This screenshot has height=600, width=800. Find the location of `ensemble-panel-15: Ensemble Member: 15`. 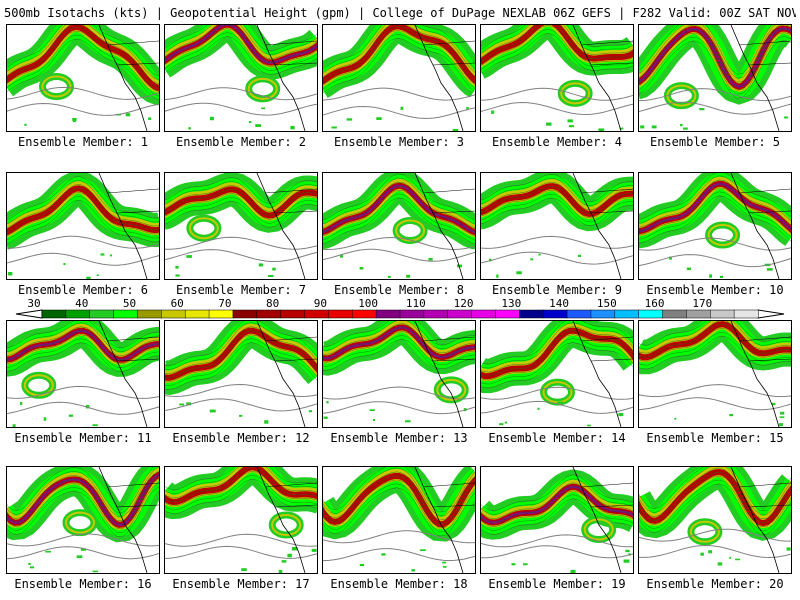

ensemble-panel-15: Ensemble Member: 15 is located at coordinates (717, 385).